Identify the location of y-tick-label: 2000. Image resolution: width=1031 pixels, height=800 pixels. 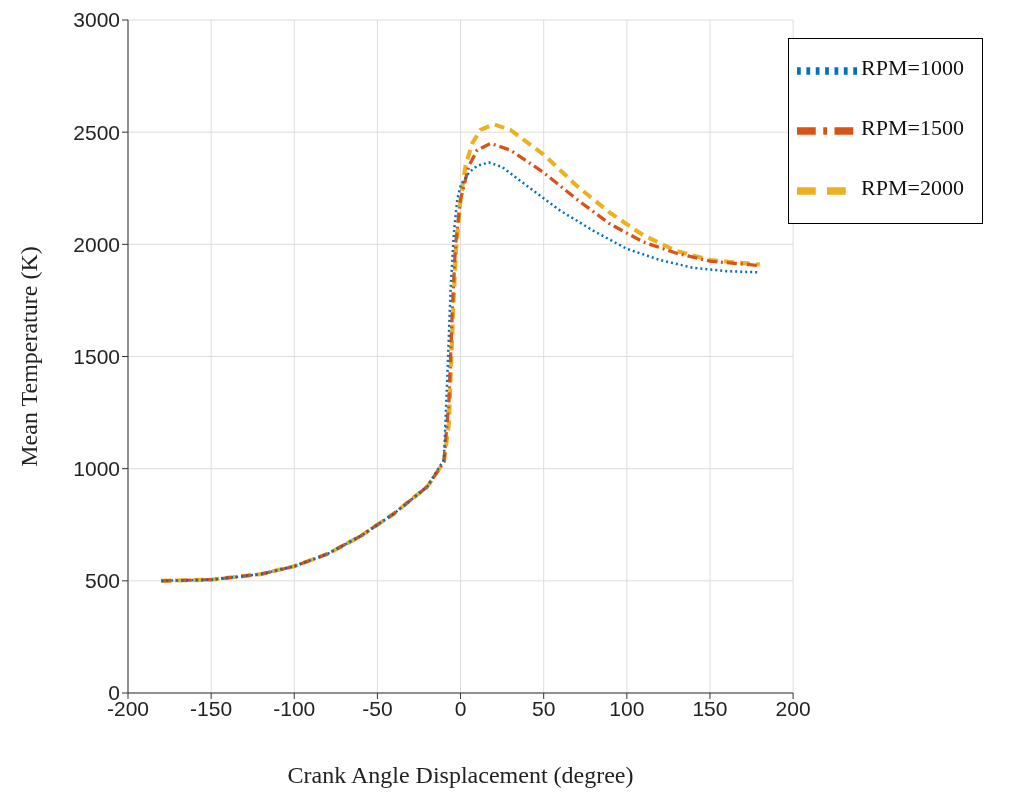
(96, 244).